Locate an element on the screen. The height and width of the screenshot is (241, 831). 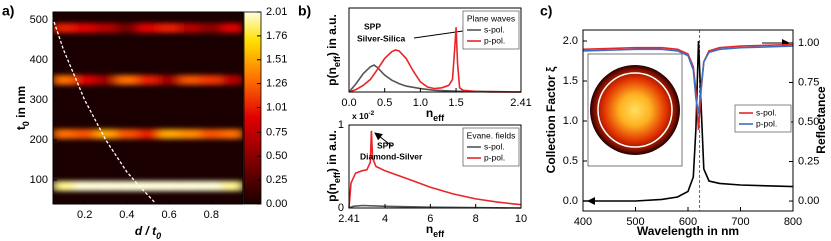
x-tick-label: 6 is located at coordinates (430, 219).